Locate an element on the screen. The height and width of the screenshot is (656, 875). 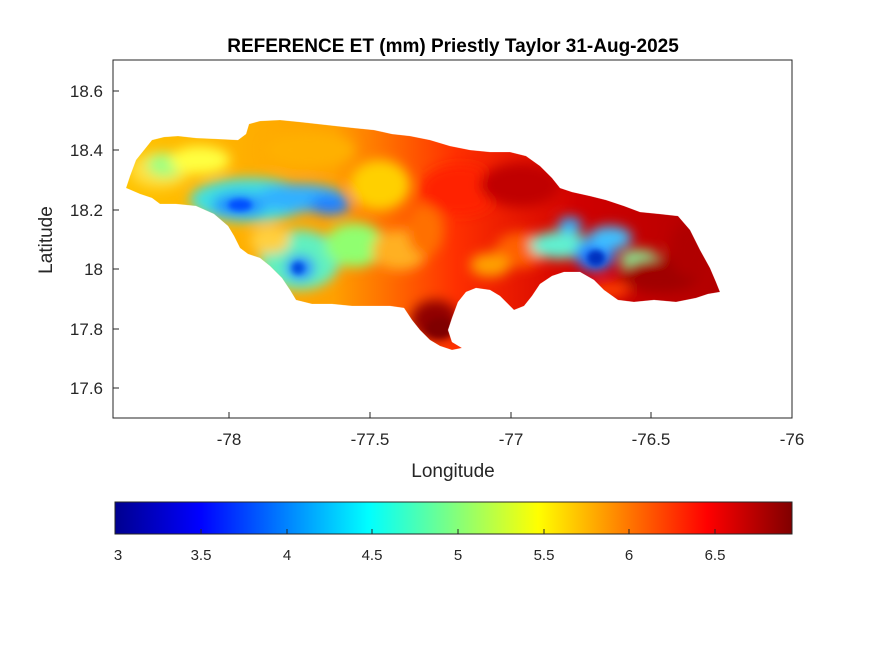
y-tick-label: 17.8 is located at coordinates (86, 329).